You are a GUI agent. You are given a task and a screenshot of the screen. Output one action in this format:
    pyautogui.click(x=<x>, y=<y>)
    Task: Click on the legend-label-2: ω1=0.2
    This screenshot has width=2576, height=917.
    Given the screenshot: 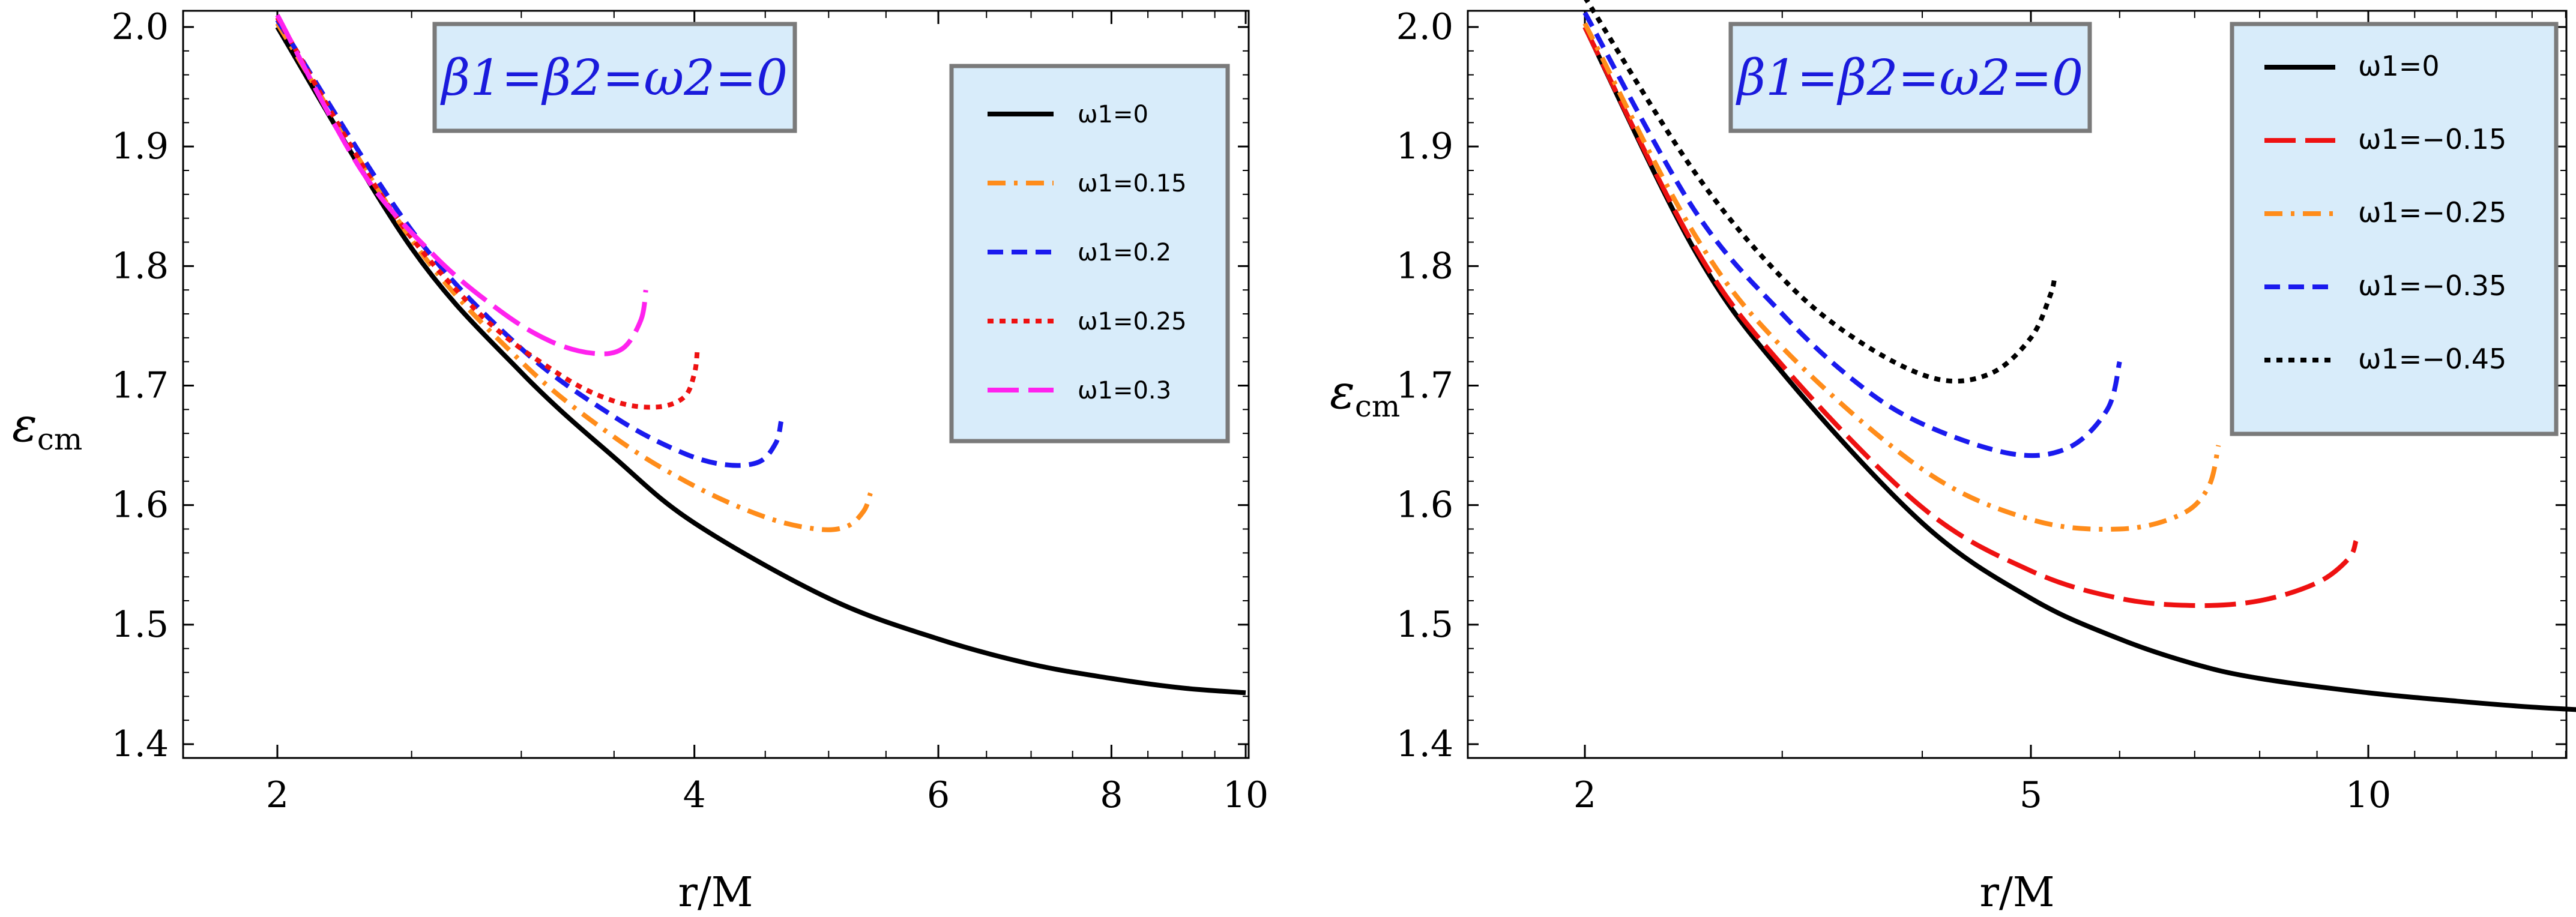 What is the action you would take?
    pyautogui.click(x=1124, y=252)
    